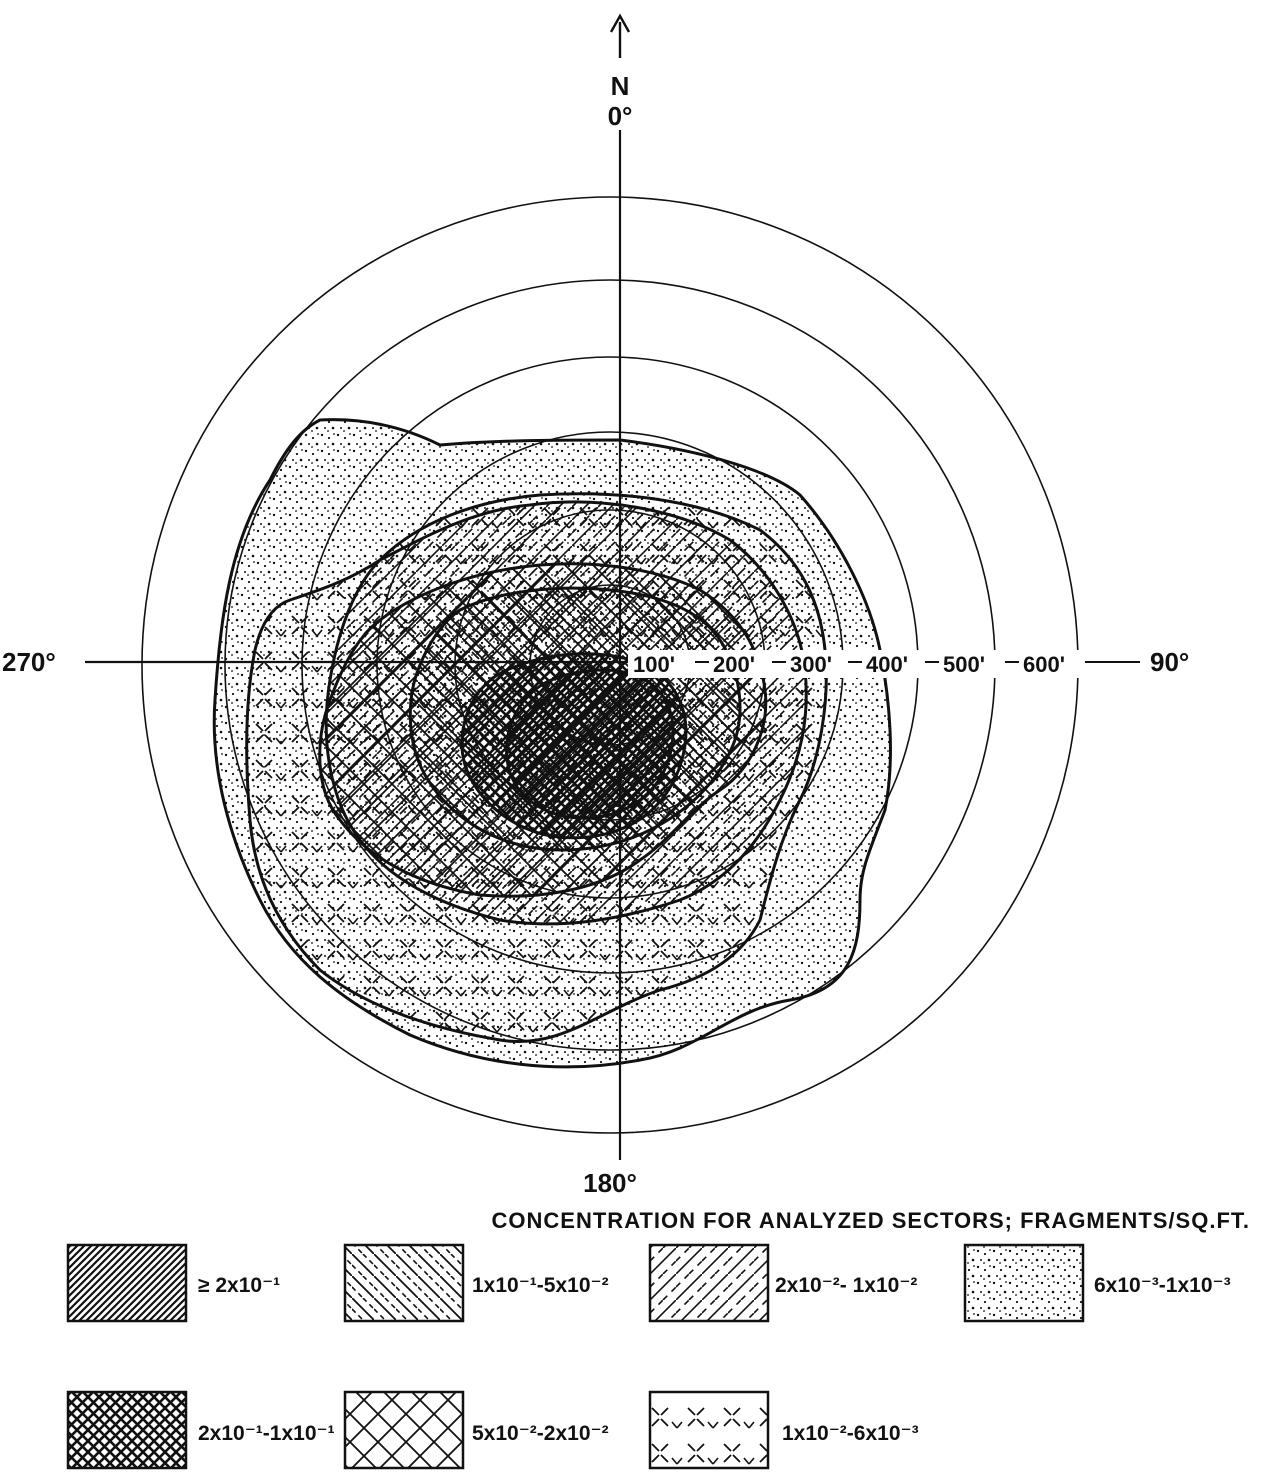 This screenshot has height=1478, width=1262. What do you see at coordinates (239, 1285) in the screenshot?
I see `legend-label: ≥ 2x10⁻¹` at bounding box center [239, 1285].